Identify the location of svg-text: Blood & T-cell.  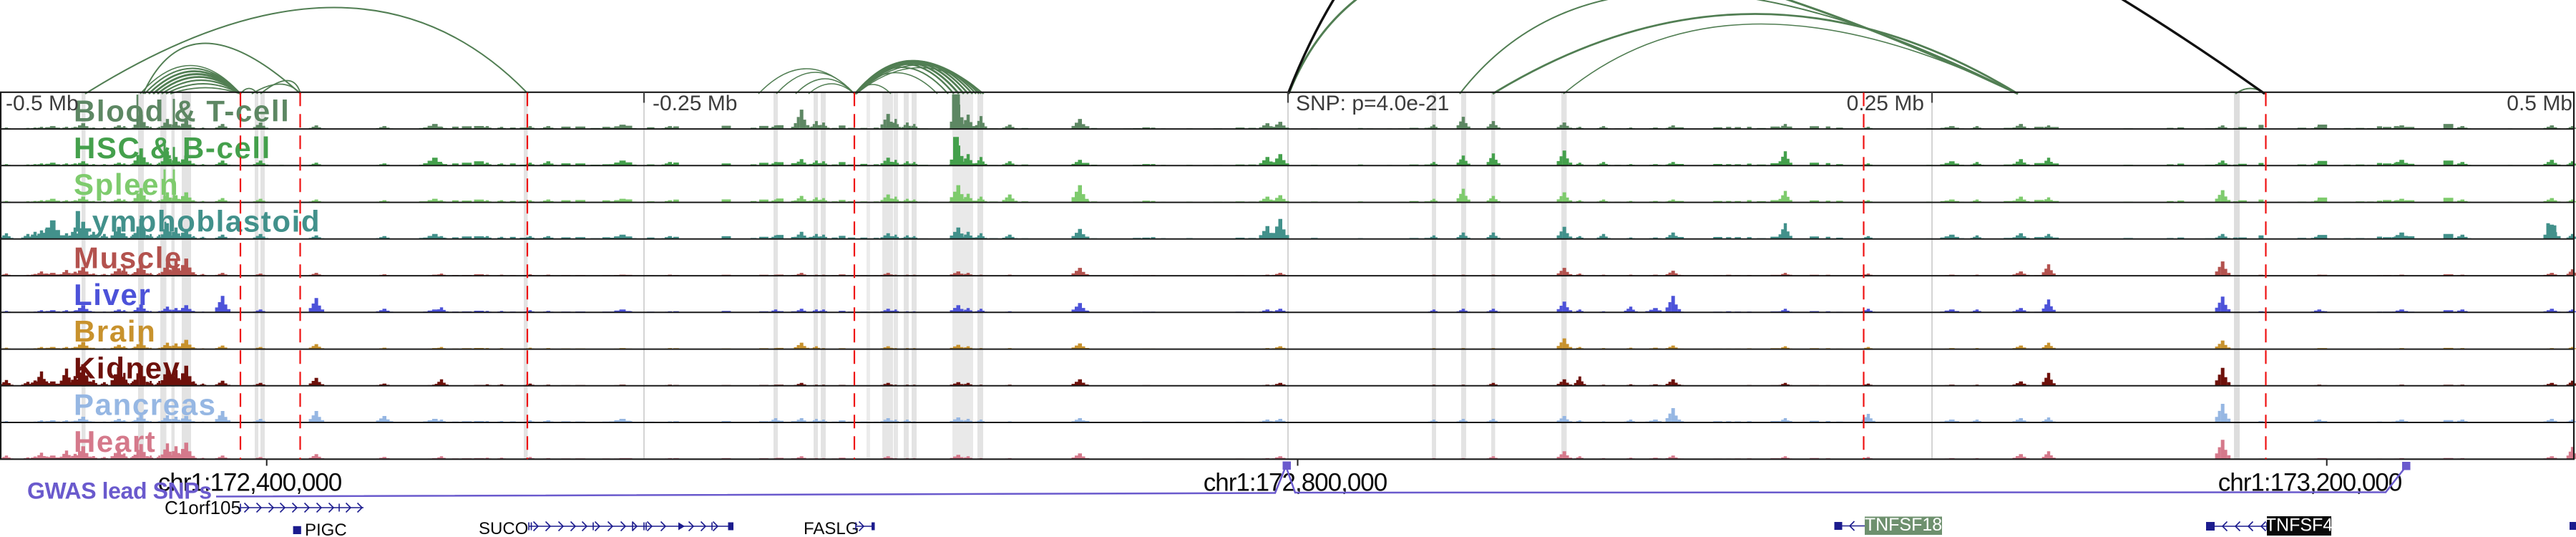
(182, 111).